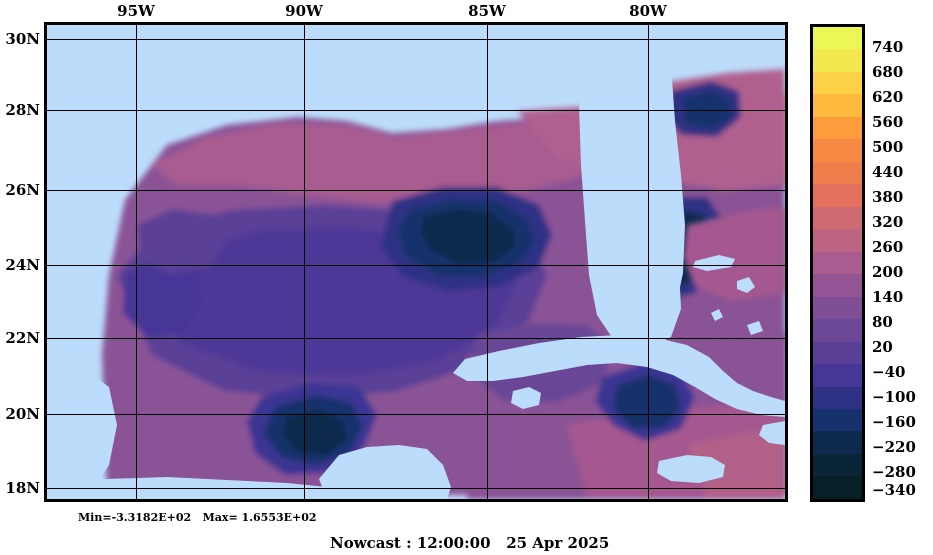  I want to click on colorbar-tick-0: 740, so click(888, 47).